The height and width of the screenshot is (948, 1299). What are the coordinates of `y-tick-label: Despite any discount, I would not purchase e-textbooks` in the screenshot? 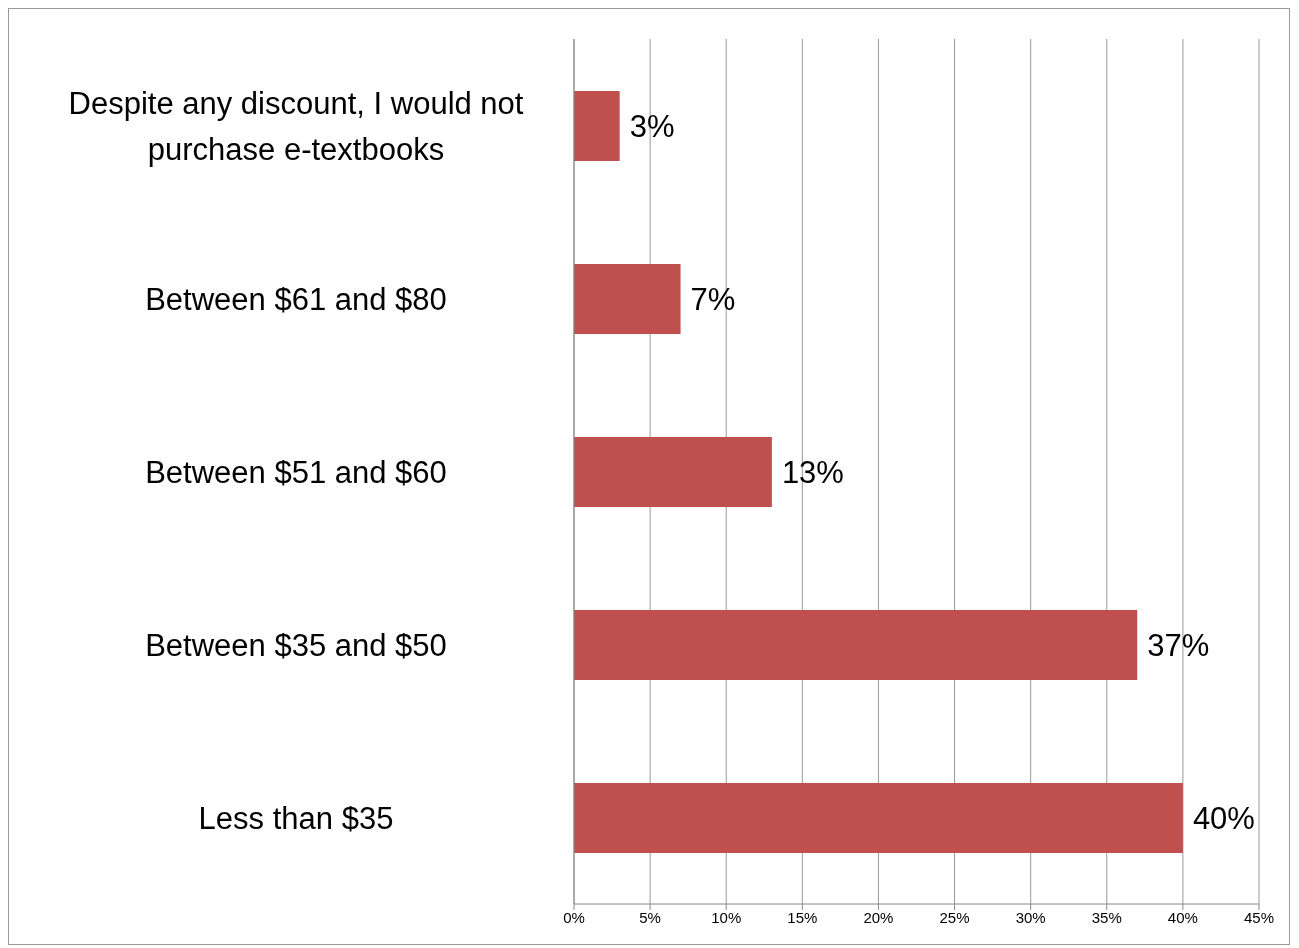 It's located at (296, 125).